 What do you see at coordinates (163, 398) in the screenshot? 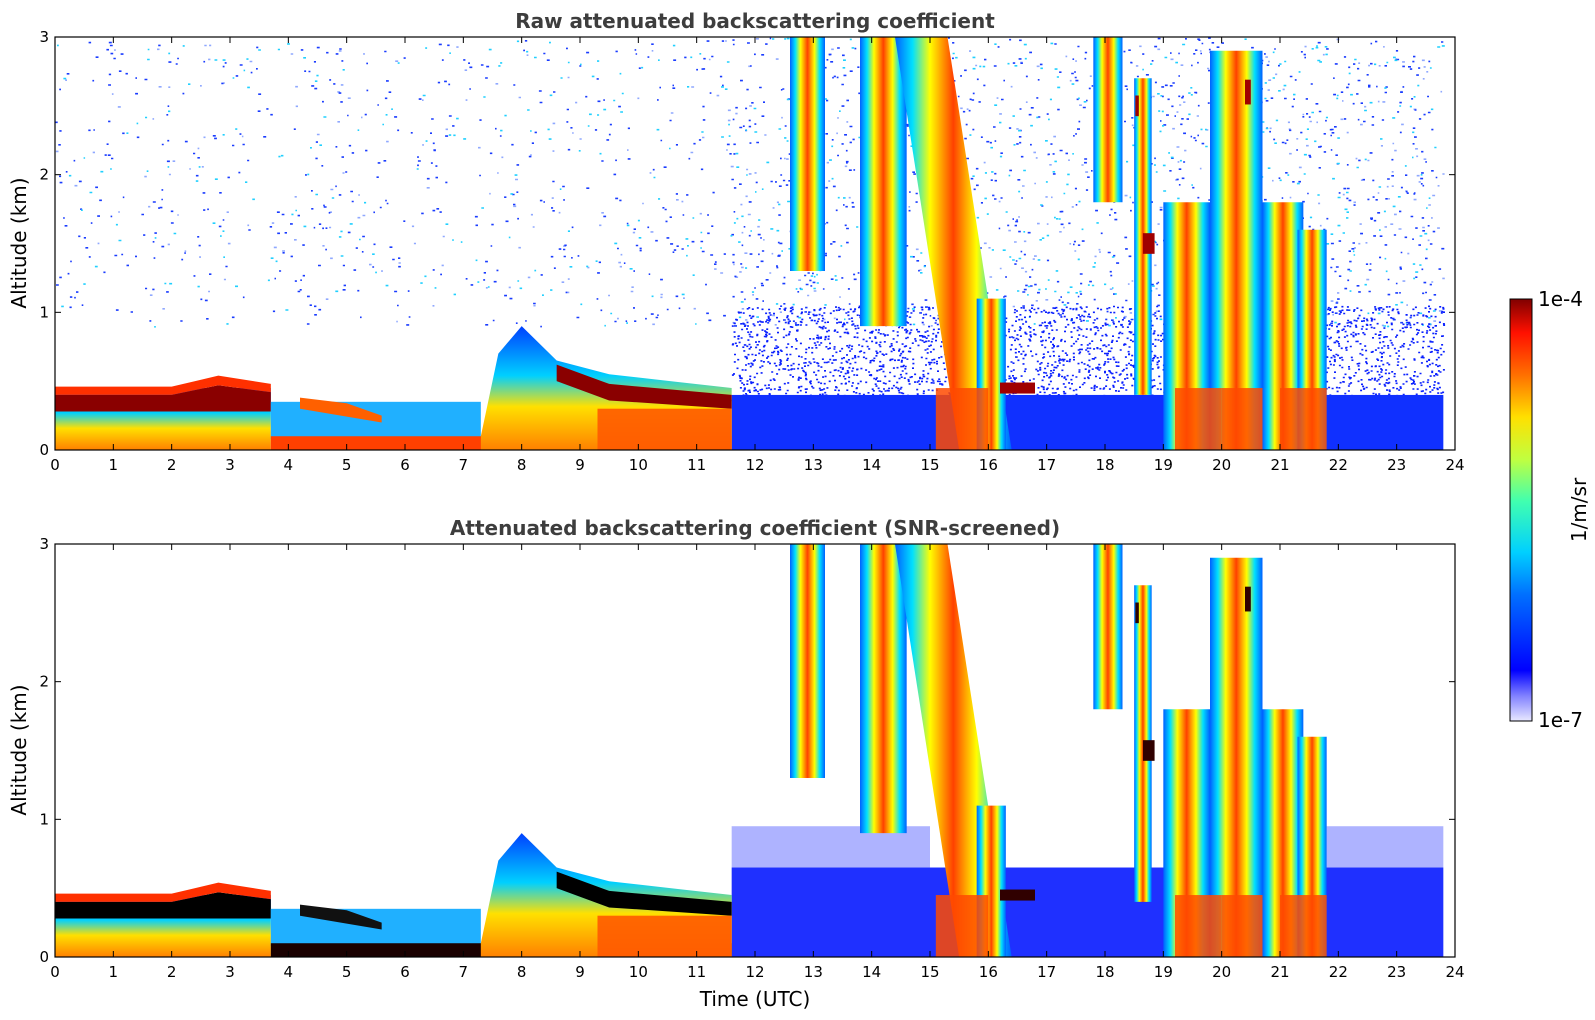
I see `boundary-layer-top-a` at bounding box center [163, 398].